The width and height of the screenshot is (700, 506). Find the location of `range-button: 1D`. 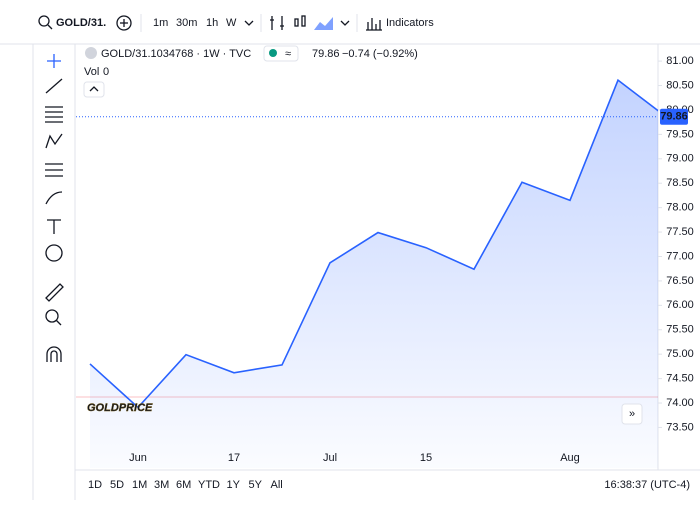

range-button: 1D is located at coordinates (95, 485).